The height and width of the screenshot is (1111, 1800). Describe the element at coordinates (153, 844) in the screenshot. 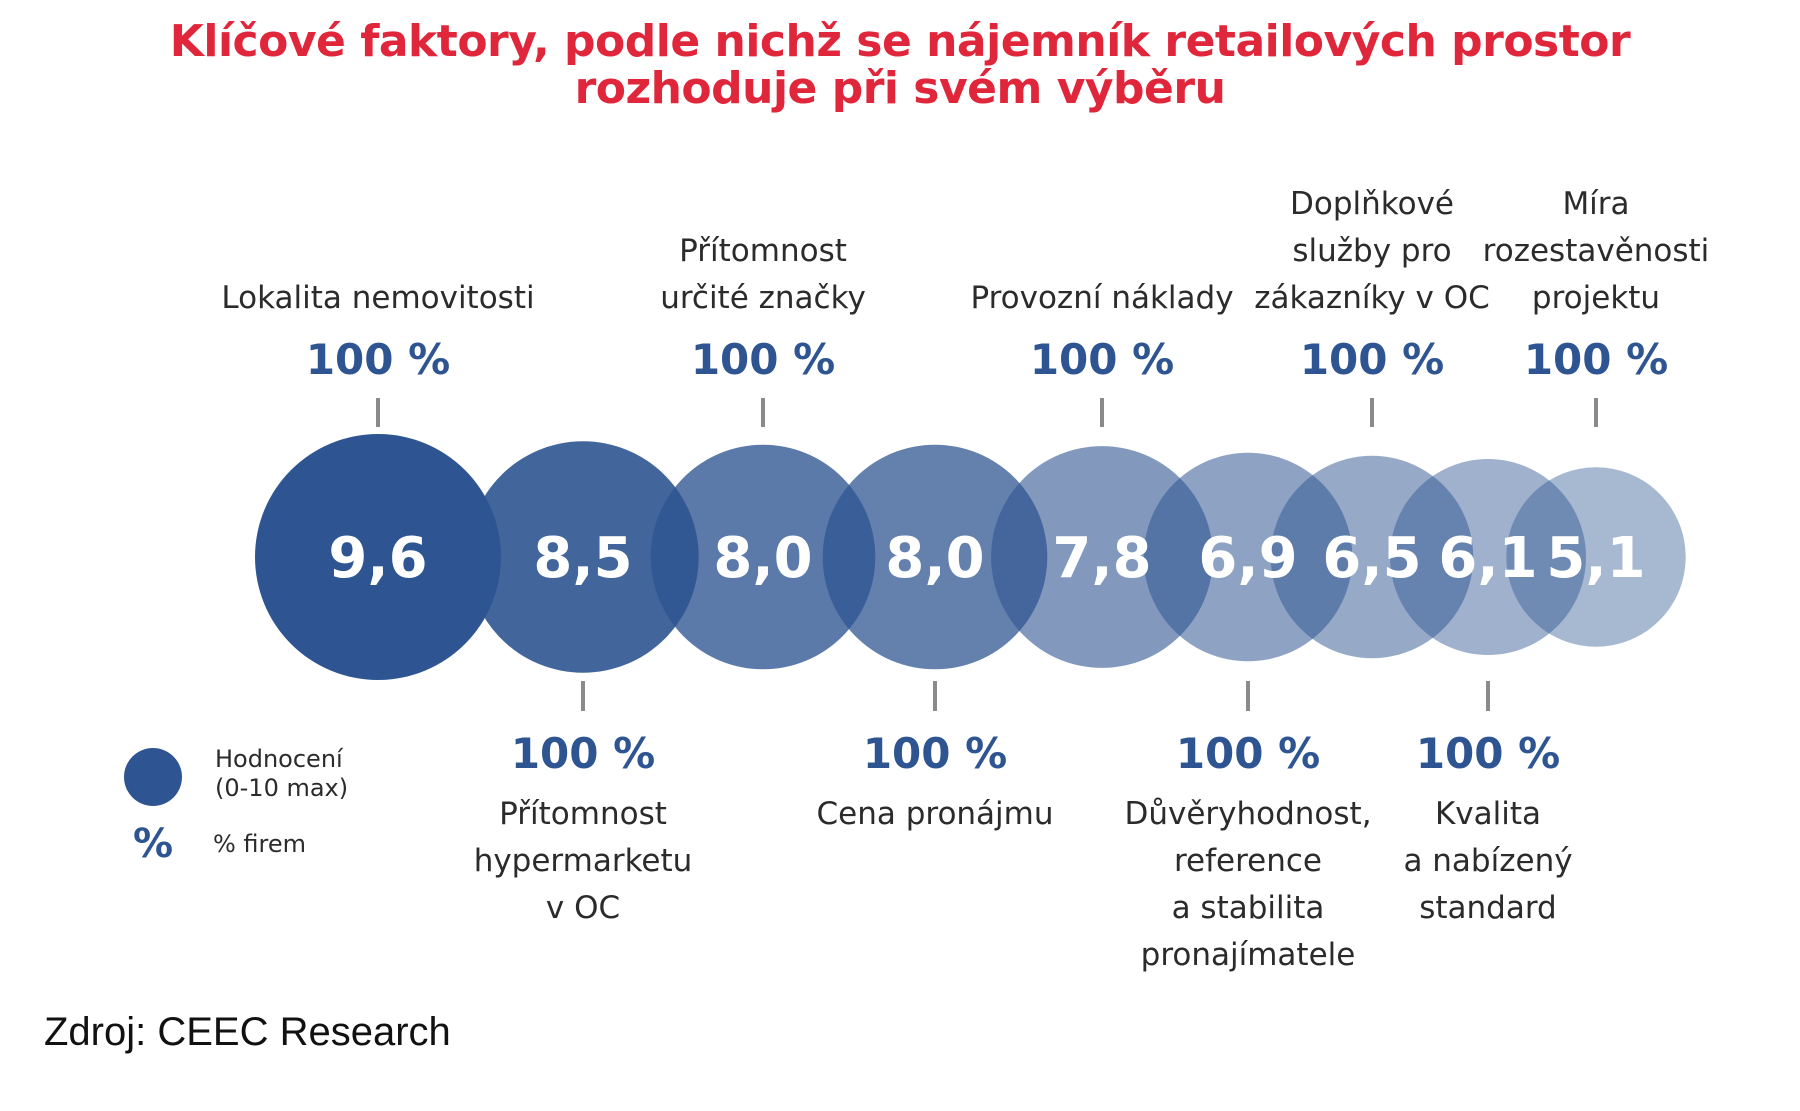

I see `legend-pct-symbol: %` at that location.